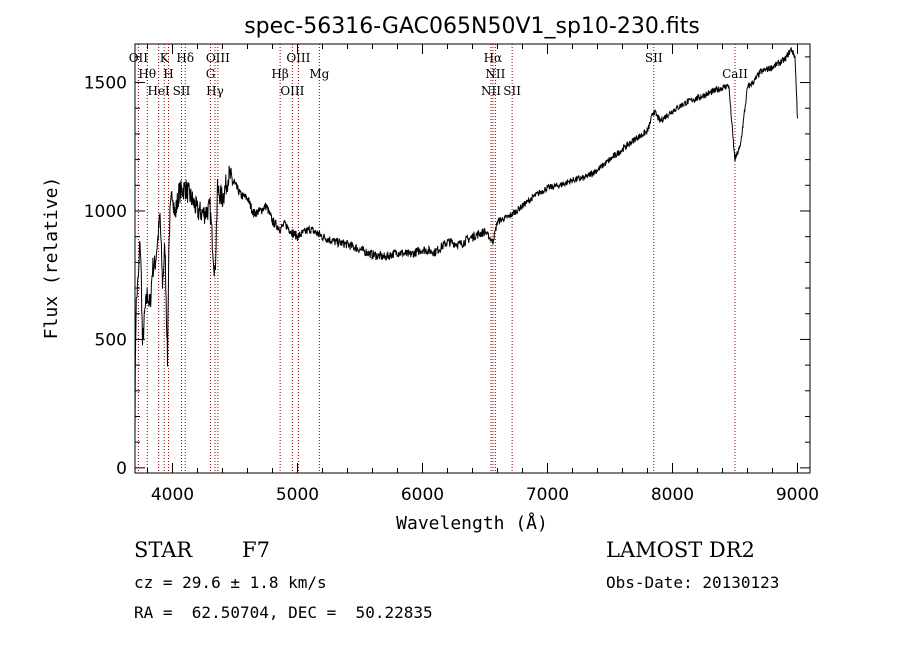  I want to click on y-tick-label-0: 0, so click(121, 469).